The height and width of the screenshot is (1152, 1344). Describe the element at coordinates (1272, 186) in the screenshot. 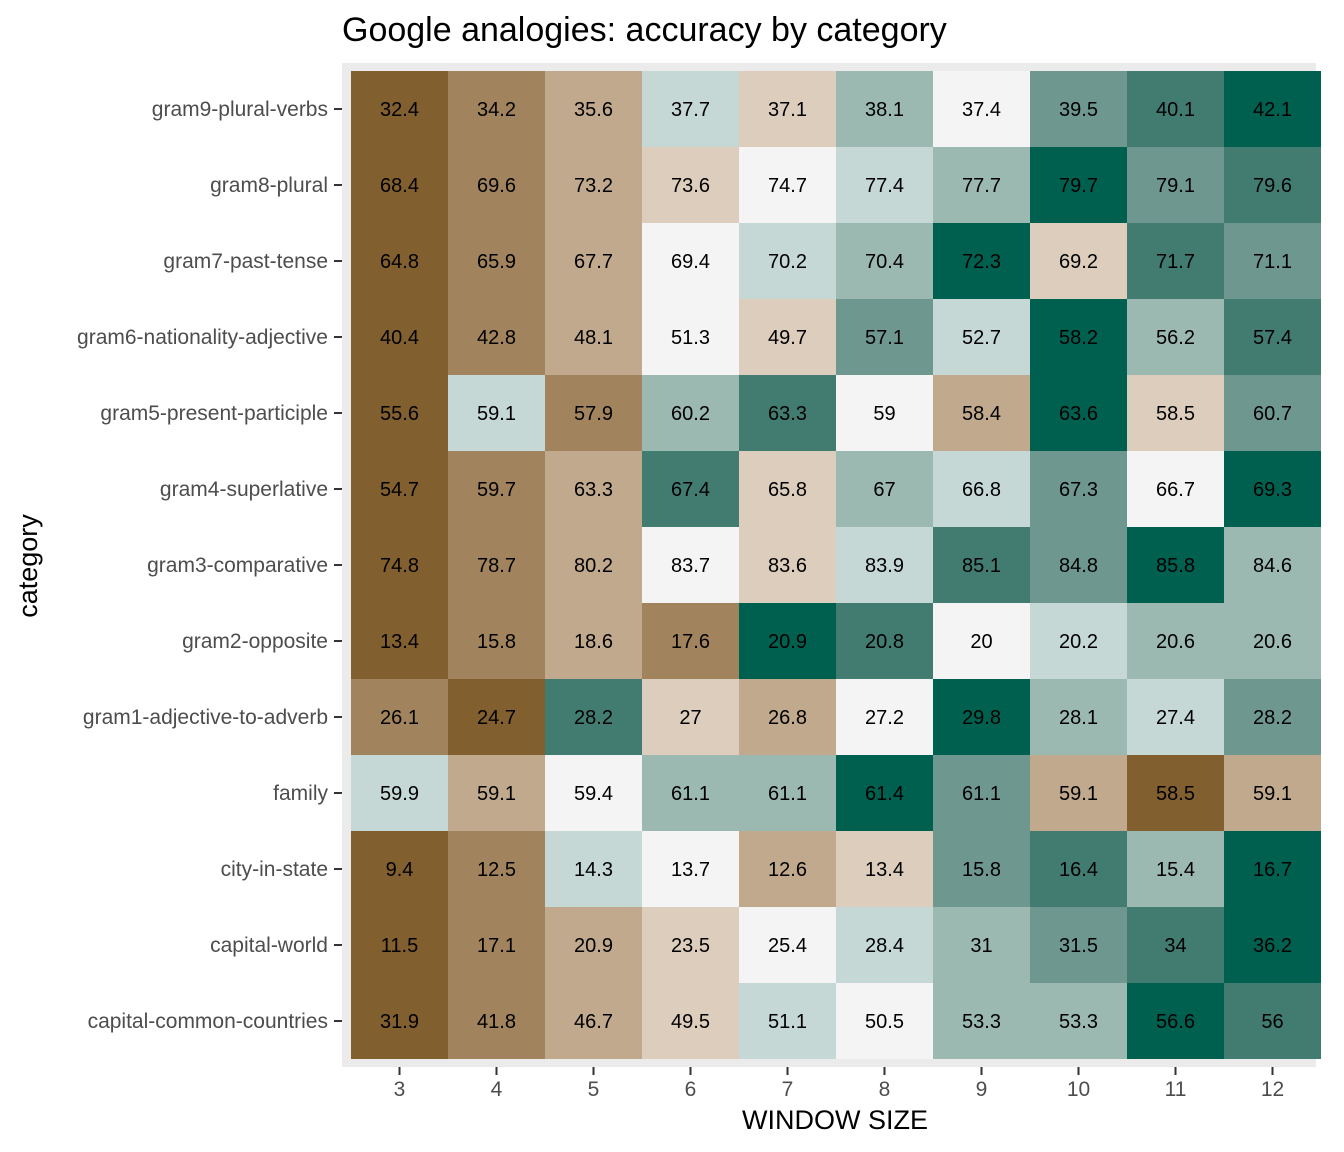

I see `cell-value-label: 79.6` at that location.